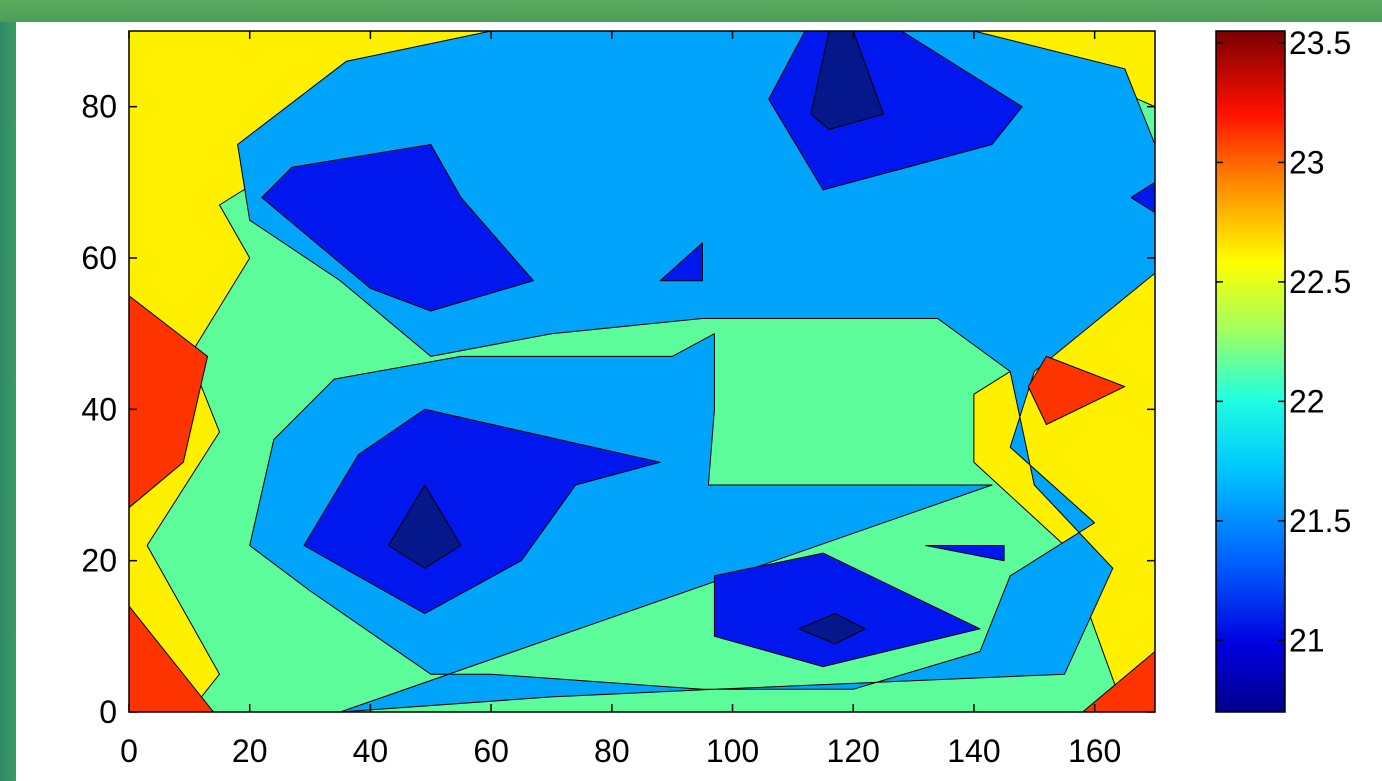 This screenshot has height=781, width=1382. What do you see at coordinates (612, 751) in the screenshot?
I see `x-tick-label: 80` at bounding box center [612, 751].